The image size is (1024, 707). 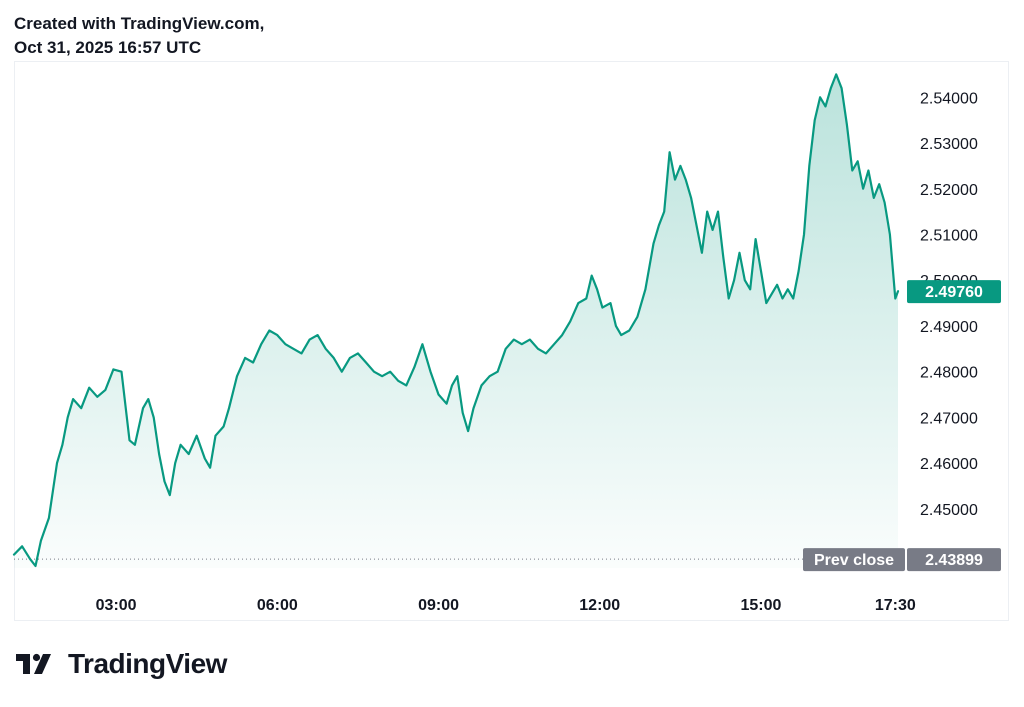 I want to click on prev-close-badge, so click(x=954, y=560).